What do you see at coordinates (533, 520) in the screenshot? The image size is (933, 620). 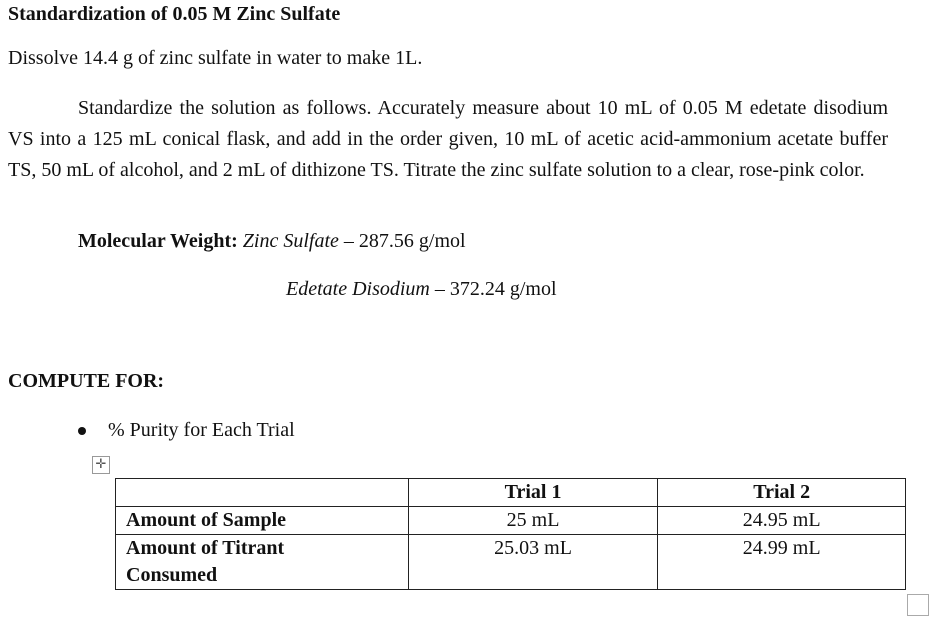 I see `table-cell: 25 mL` at bounding box center [533, 520].